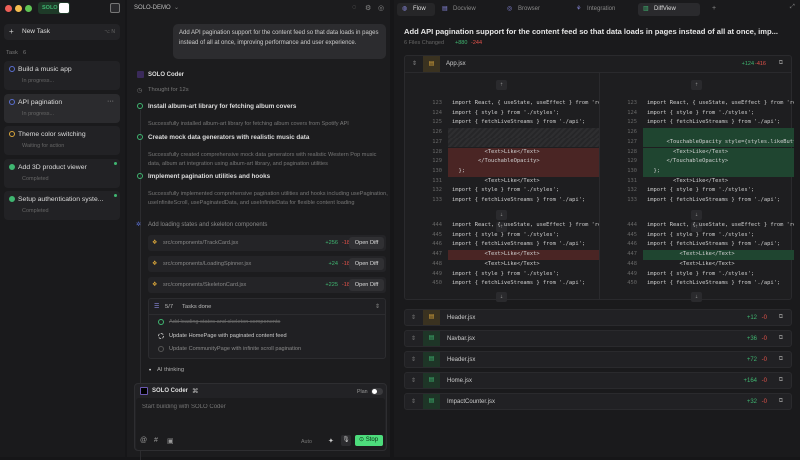  Describe the element at coordinates (792, 7) in the screenshot. I see `expand-icon: ⤢` at that location.